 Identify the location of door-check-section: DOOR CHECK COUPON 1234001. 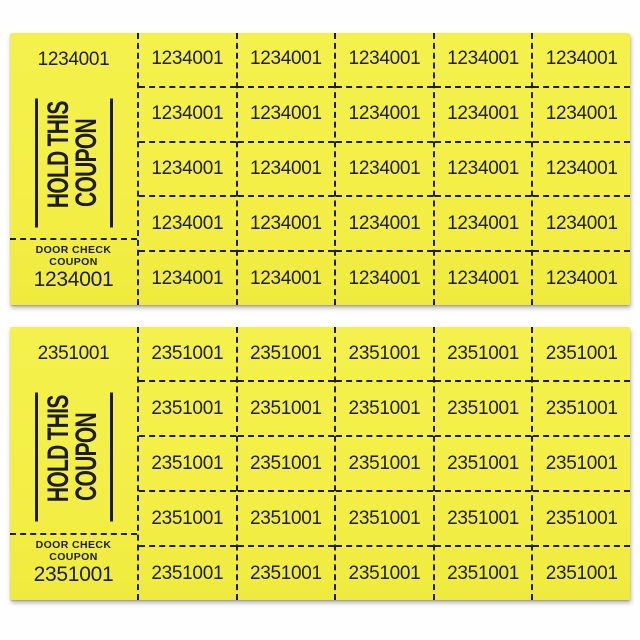
(73, 271).